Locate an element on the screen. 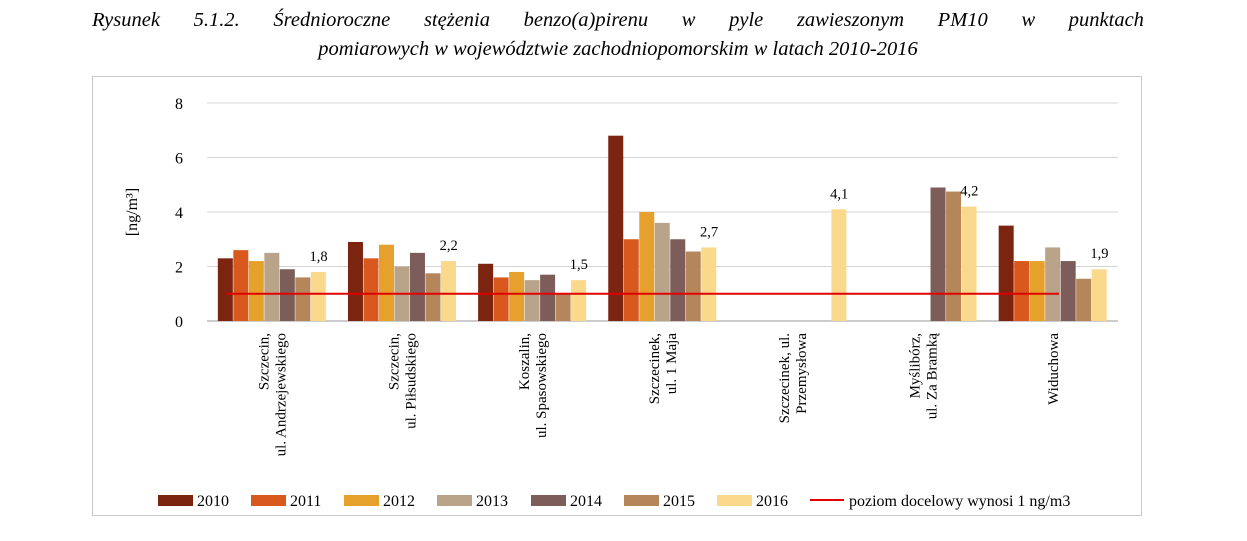  data-label: 2,7 is located at coordinates (709, 232).